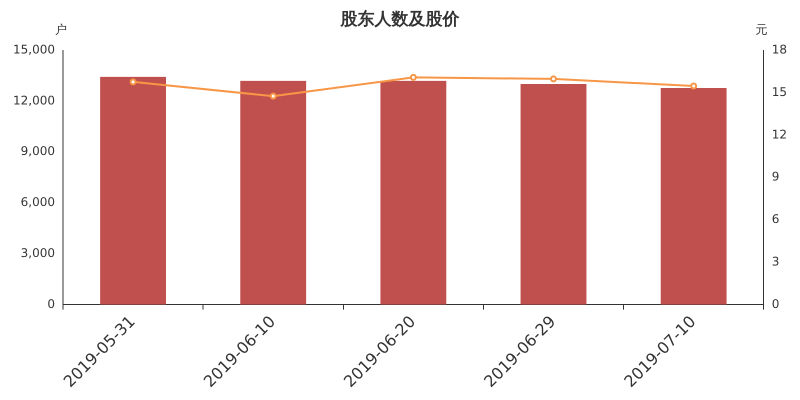 The image size is (800, 400). I want to click on y-tick-label: 15,000, so click(33, 49).